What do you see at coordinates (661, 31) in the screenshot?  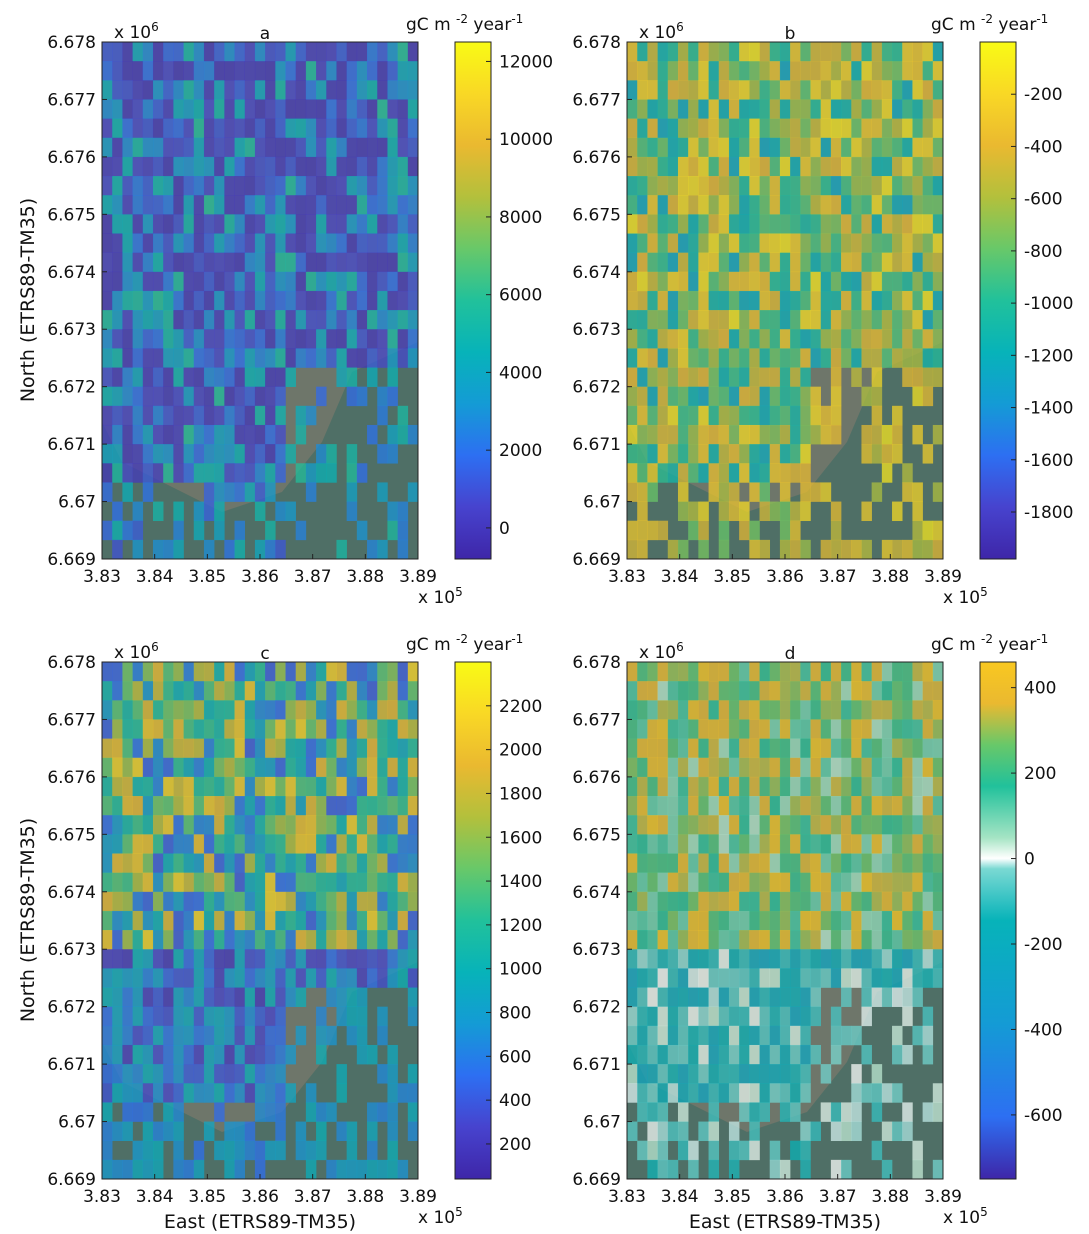 I see `y-exponent: x 106` at bounding box center [661, 31].